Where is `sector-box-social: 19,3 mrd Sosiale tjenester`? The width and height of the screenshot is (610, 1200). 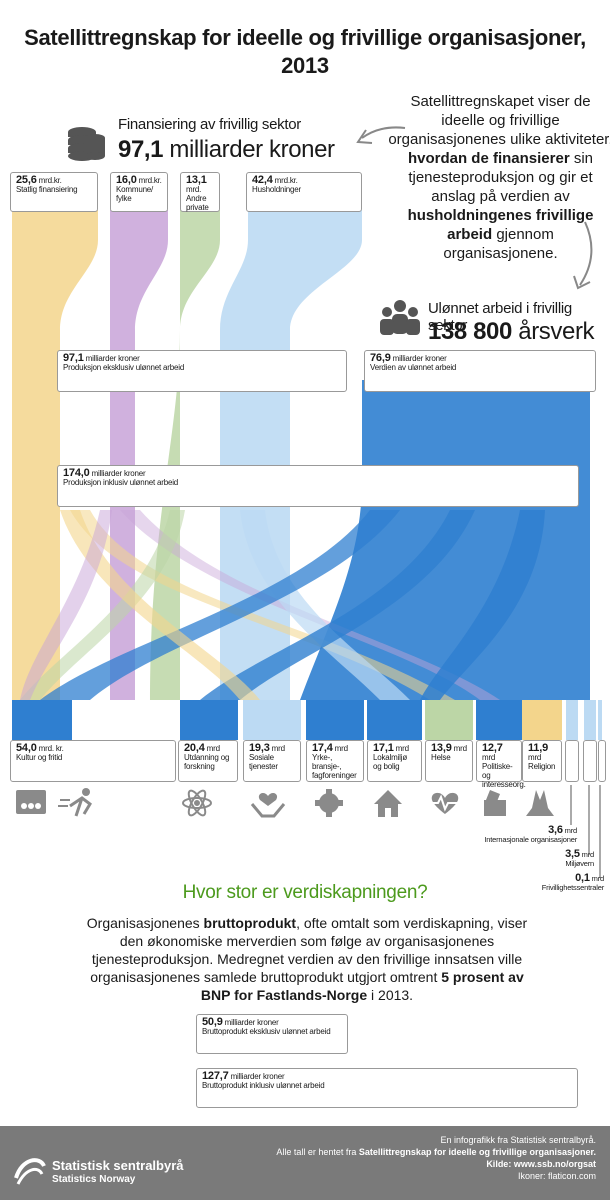
sector-box-social: 19,3 mrd Sosiale tjenester is located at coordinates (272, 761).